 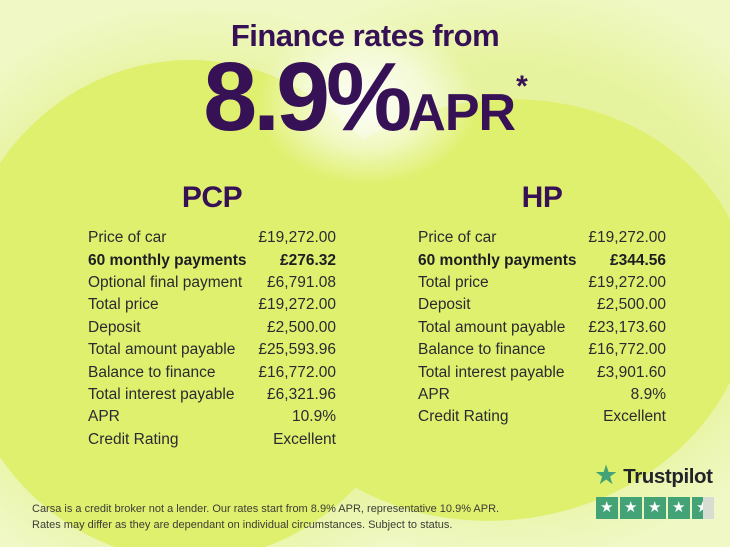 What do you see at coordinates (627, 327) in the screenshot?
I see `finance-row-value: £23,173.60` at bounding box center [627, 327].